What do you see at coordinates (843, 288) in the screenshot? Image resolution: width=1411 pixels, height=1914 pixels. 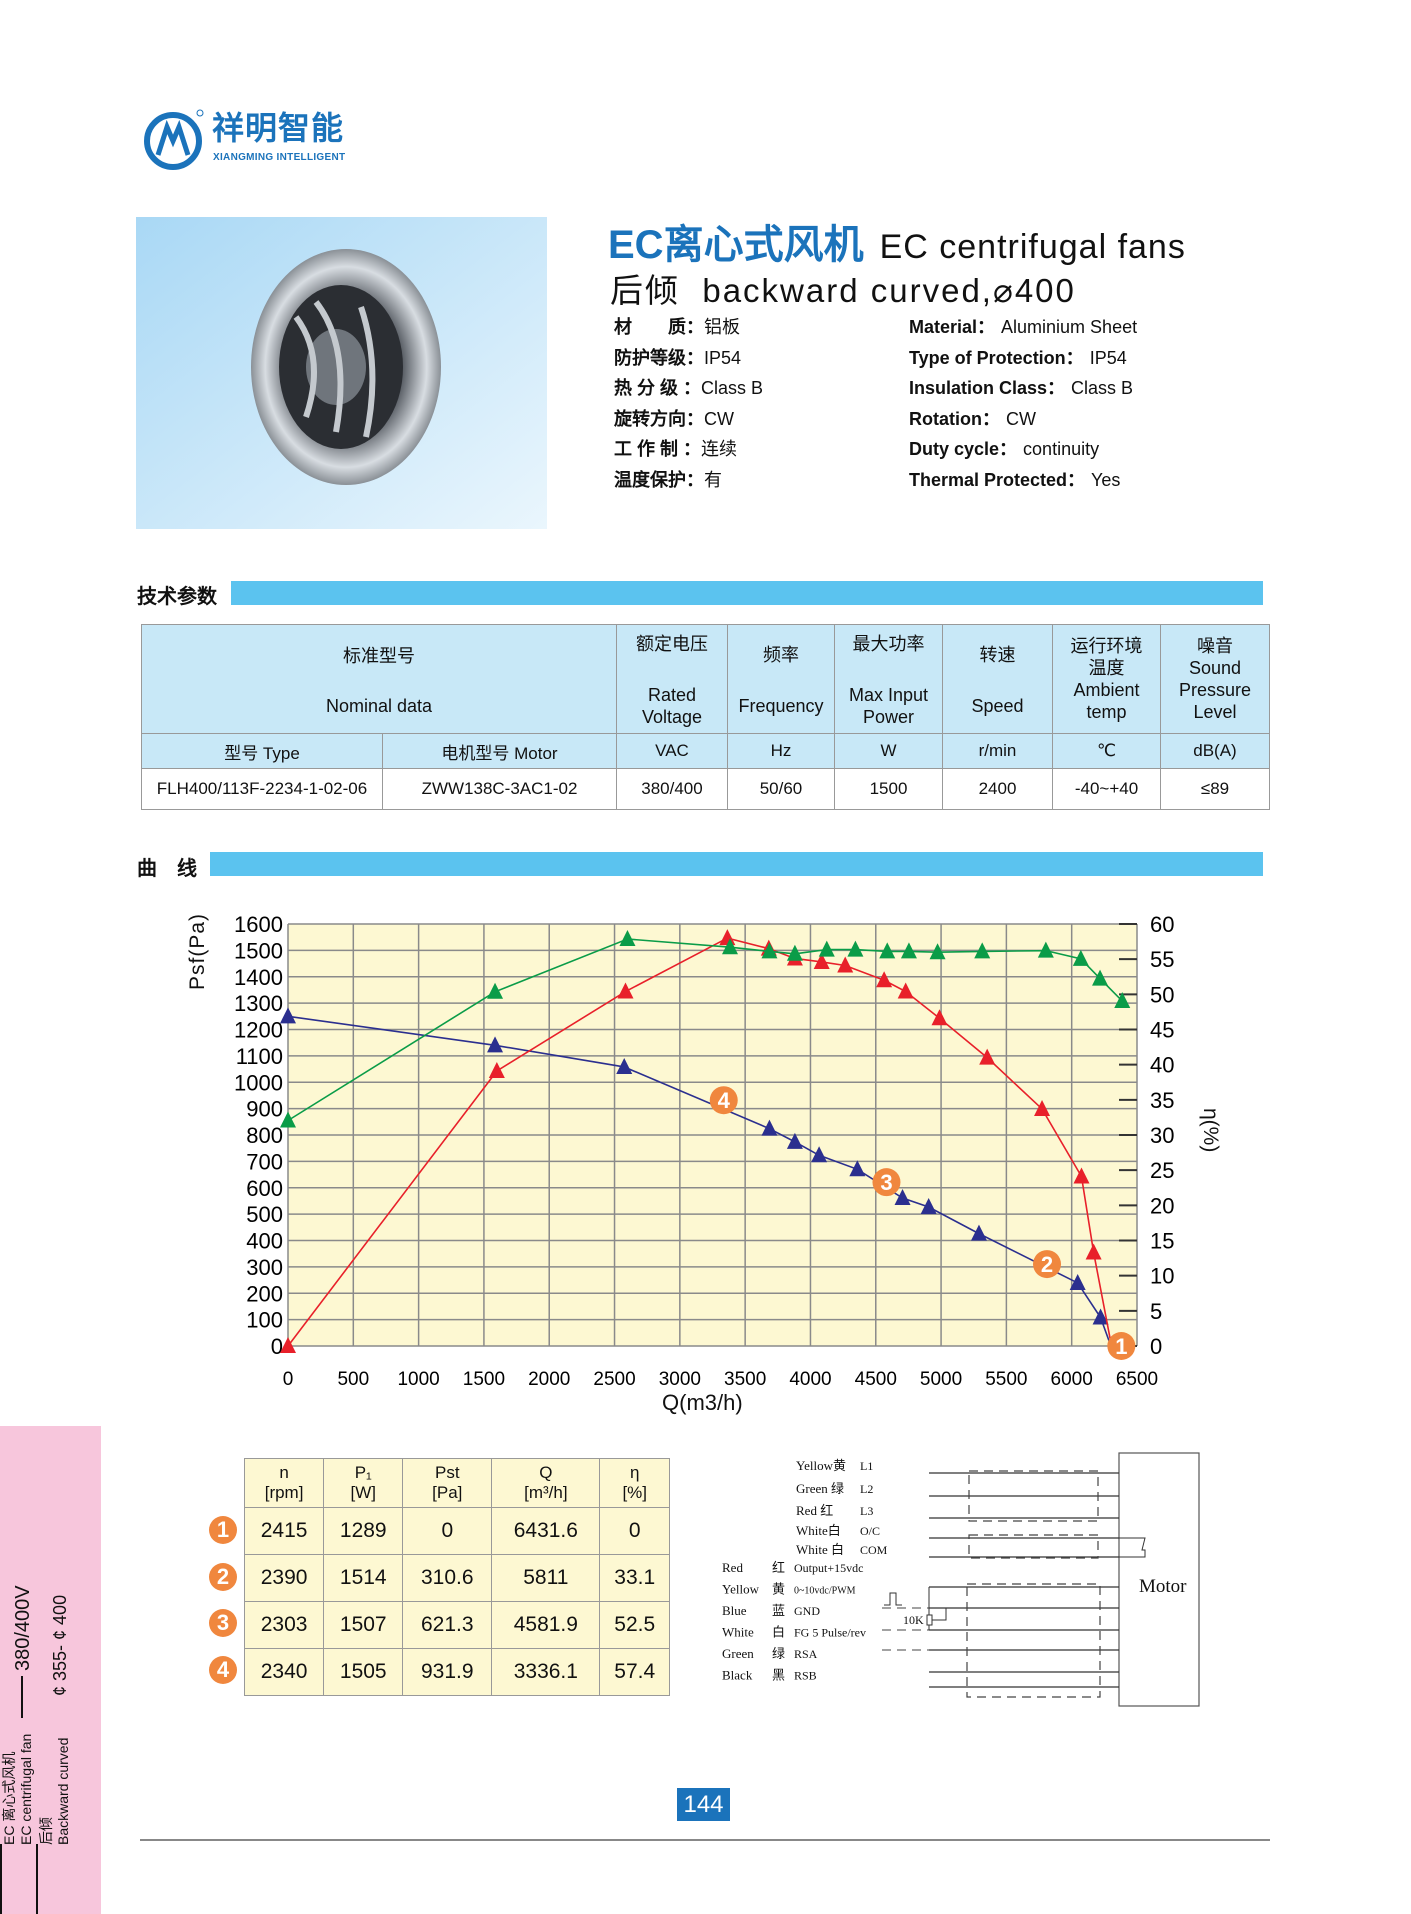 I see `subtitle: 后倾 backward curved,⌀400` at bounding box center [843, 288].